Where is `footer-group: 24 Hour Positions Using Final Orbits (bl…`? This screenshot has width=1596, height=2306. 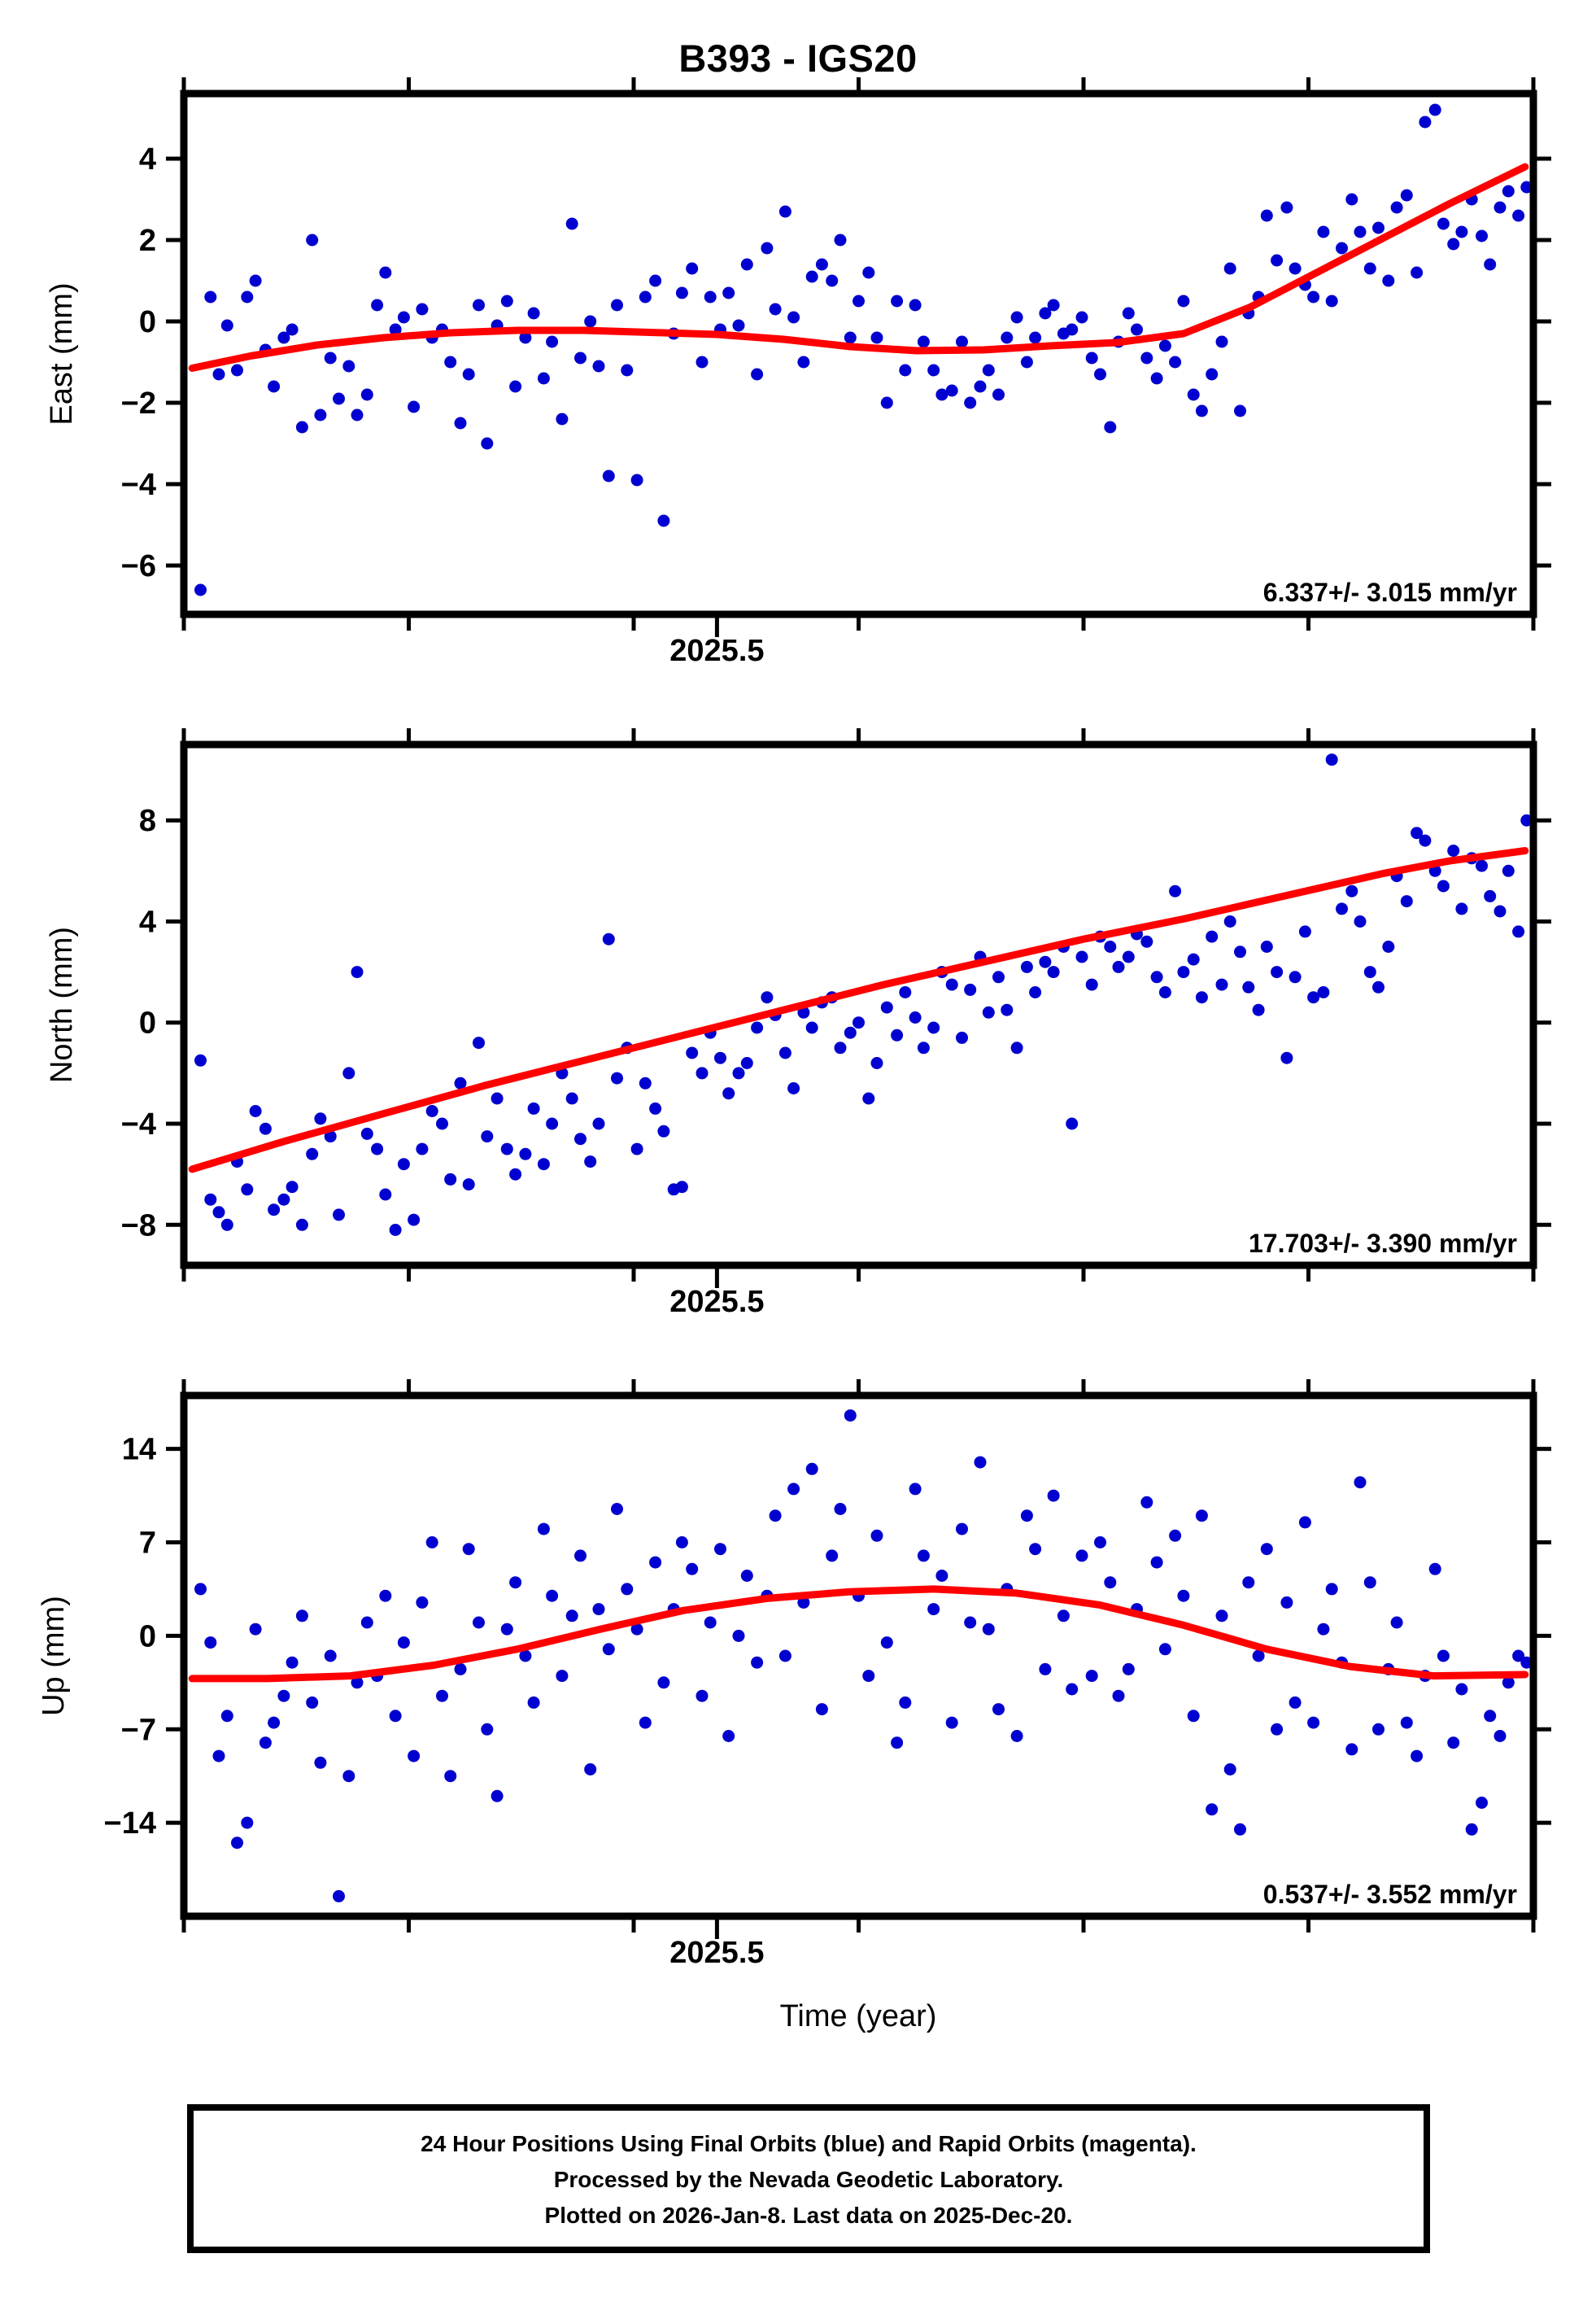
footer-group: 24 Hour Positions Using Final Orbits (bl… is located at coordinates (808, 2178).